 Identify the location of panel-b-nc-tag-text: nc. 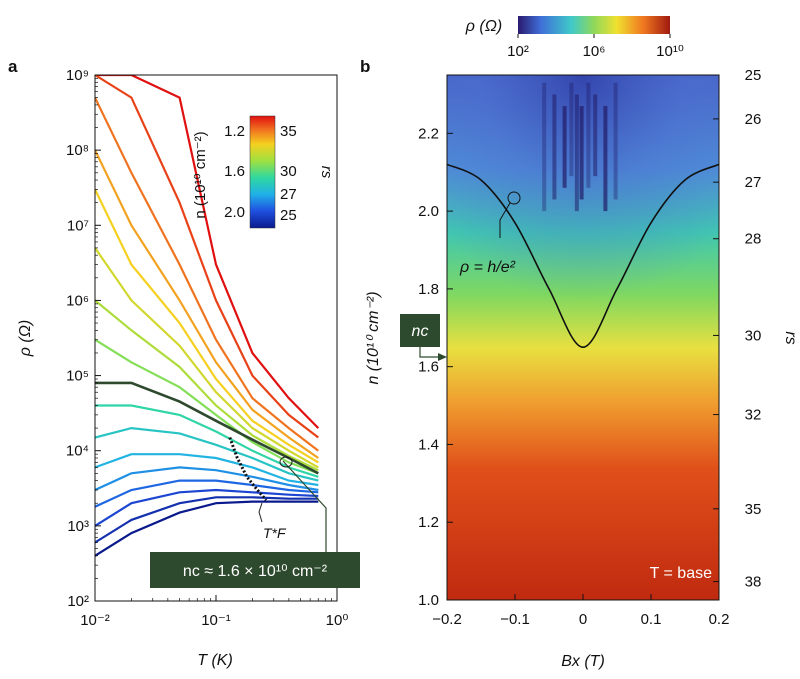
(420, 331).